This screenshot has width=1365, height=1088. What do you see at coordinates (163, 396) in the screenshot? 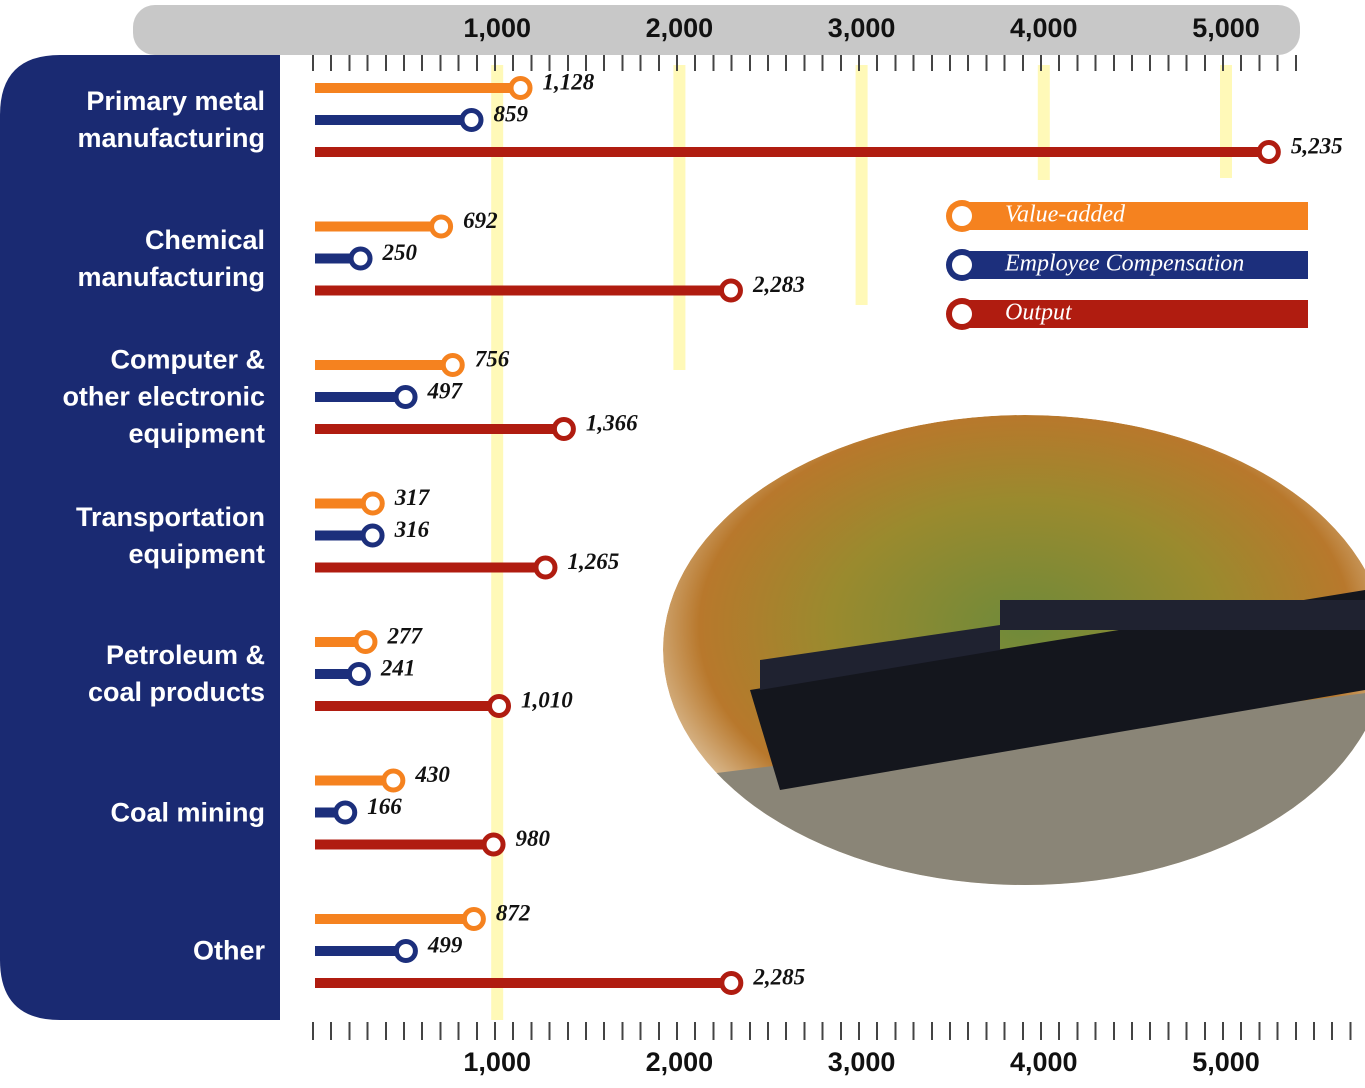
I see `category-label: Computer & other electronic equipment` at bounding box center [163, 396].